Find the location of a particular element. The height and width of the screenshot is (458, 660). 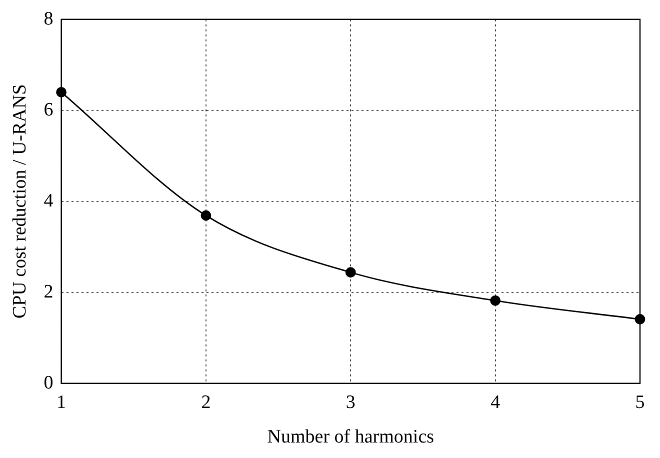

x-tick-label: 2 is located at coordinates (206, 402).